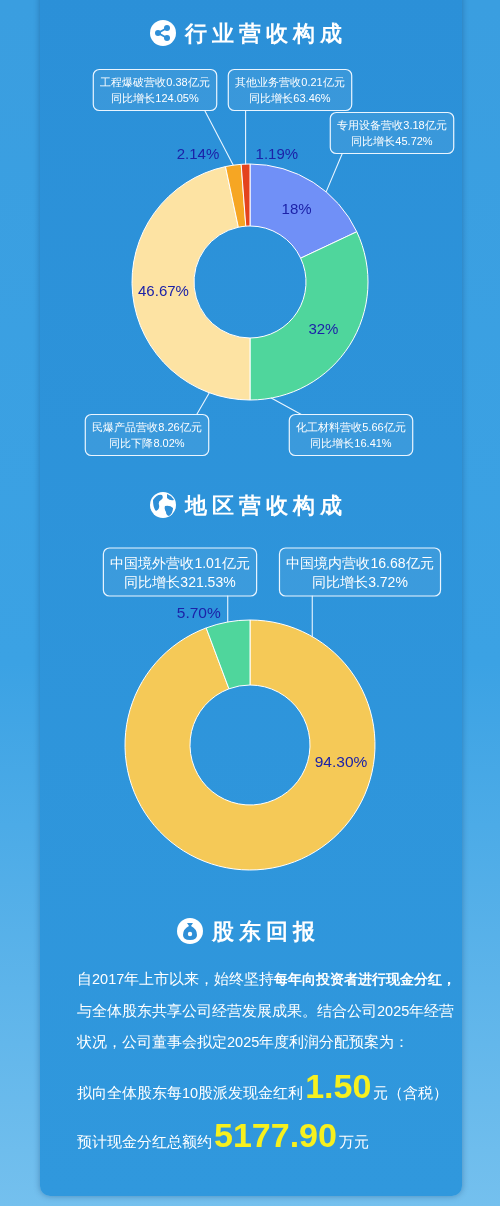  What do you see at coordinates (338, 1085) in the screenshot?
I see `text: 1.50` at bounding box center [338, 1085].